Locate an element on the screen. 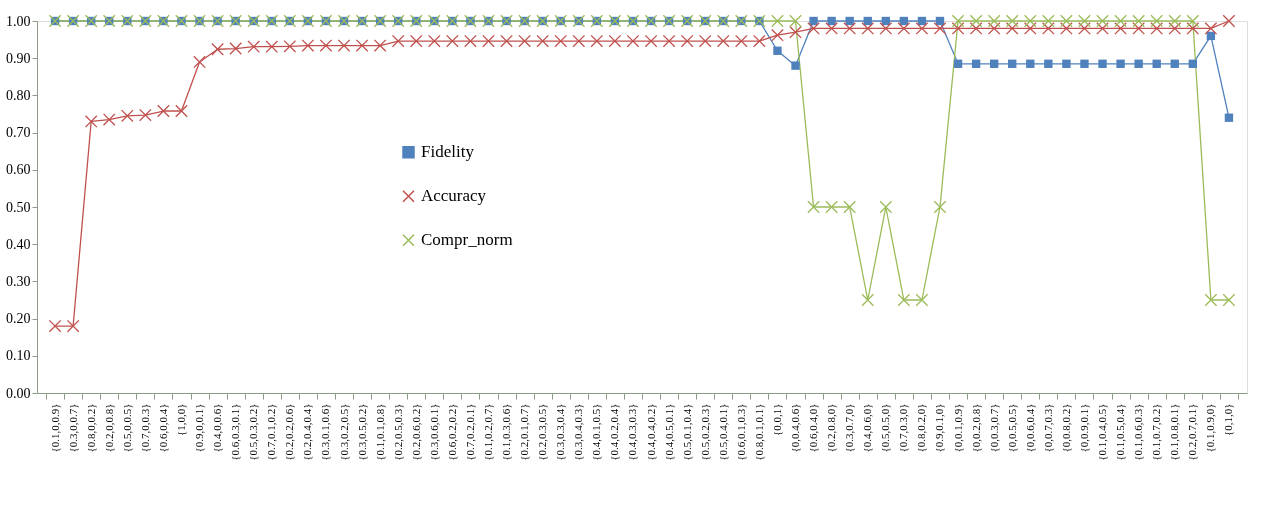 This screenshot has height=514, width=1278. x-tick-label: {0.7,0.1,0.2} is located at coordinates (271, 432).